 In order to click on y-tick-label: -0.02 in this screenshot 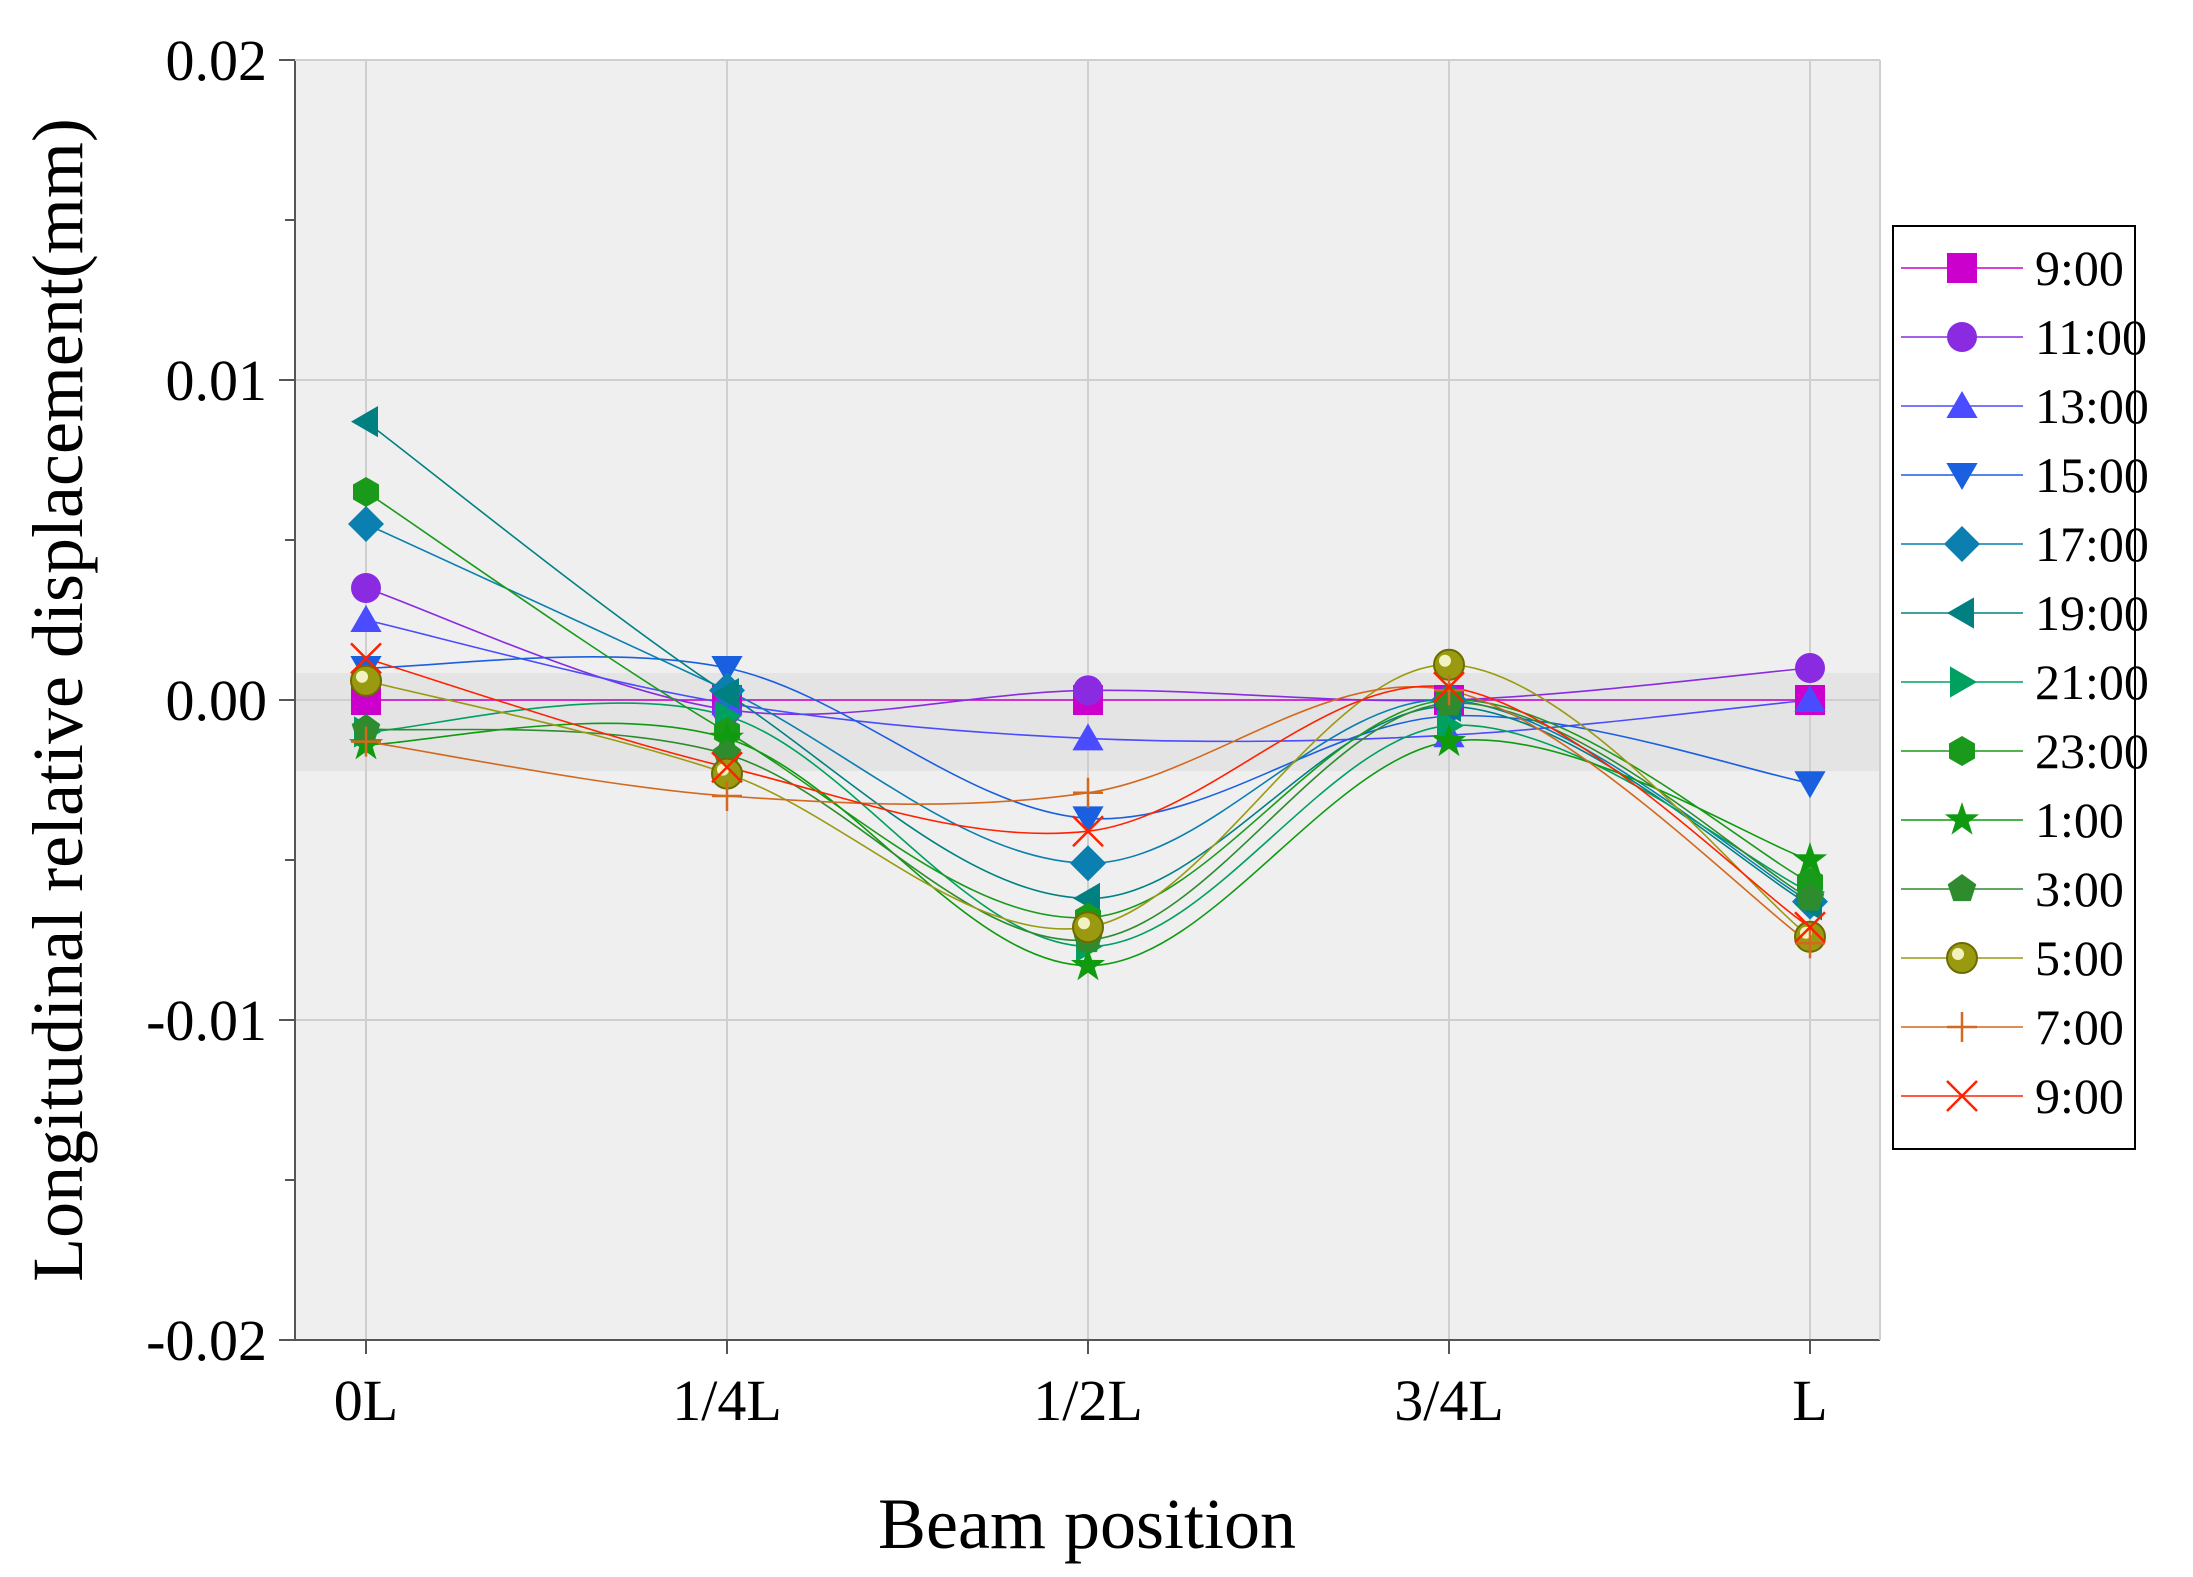, I will do `click(206, 1340)`.